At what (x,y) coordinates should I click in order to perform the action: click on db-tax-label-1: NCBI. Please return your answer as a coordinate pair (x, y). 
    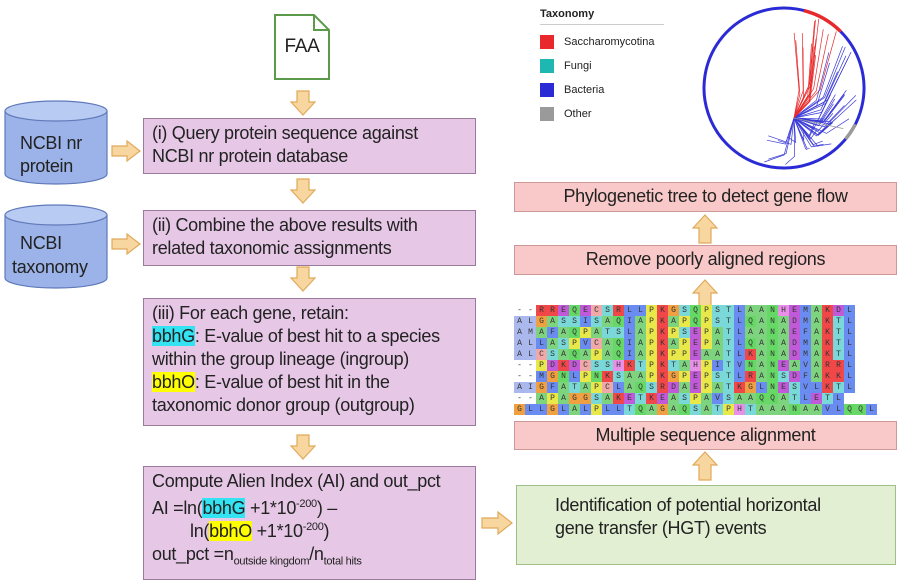
    Looking at the image, I should click on (41, 243).